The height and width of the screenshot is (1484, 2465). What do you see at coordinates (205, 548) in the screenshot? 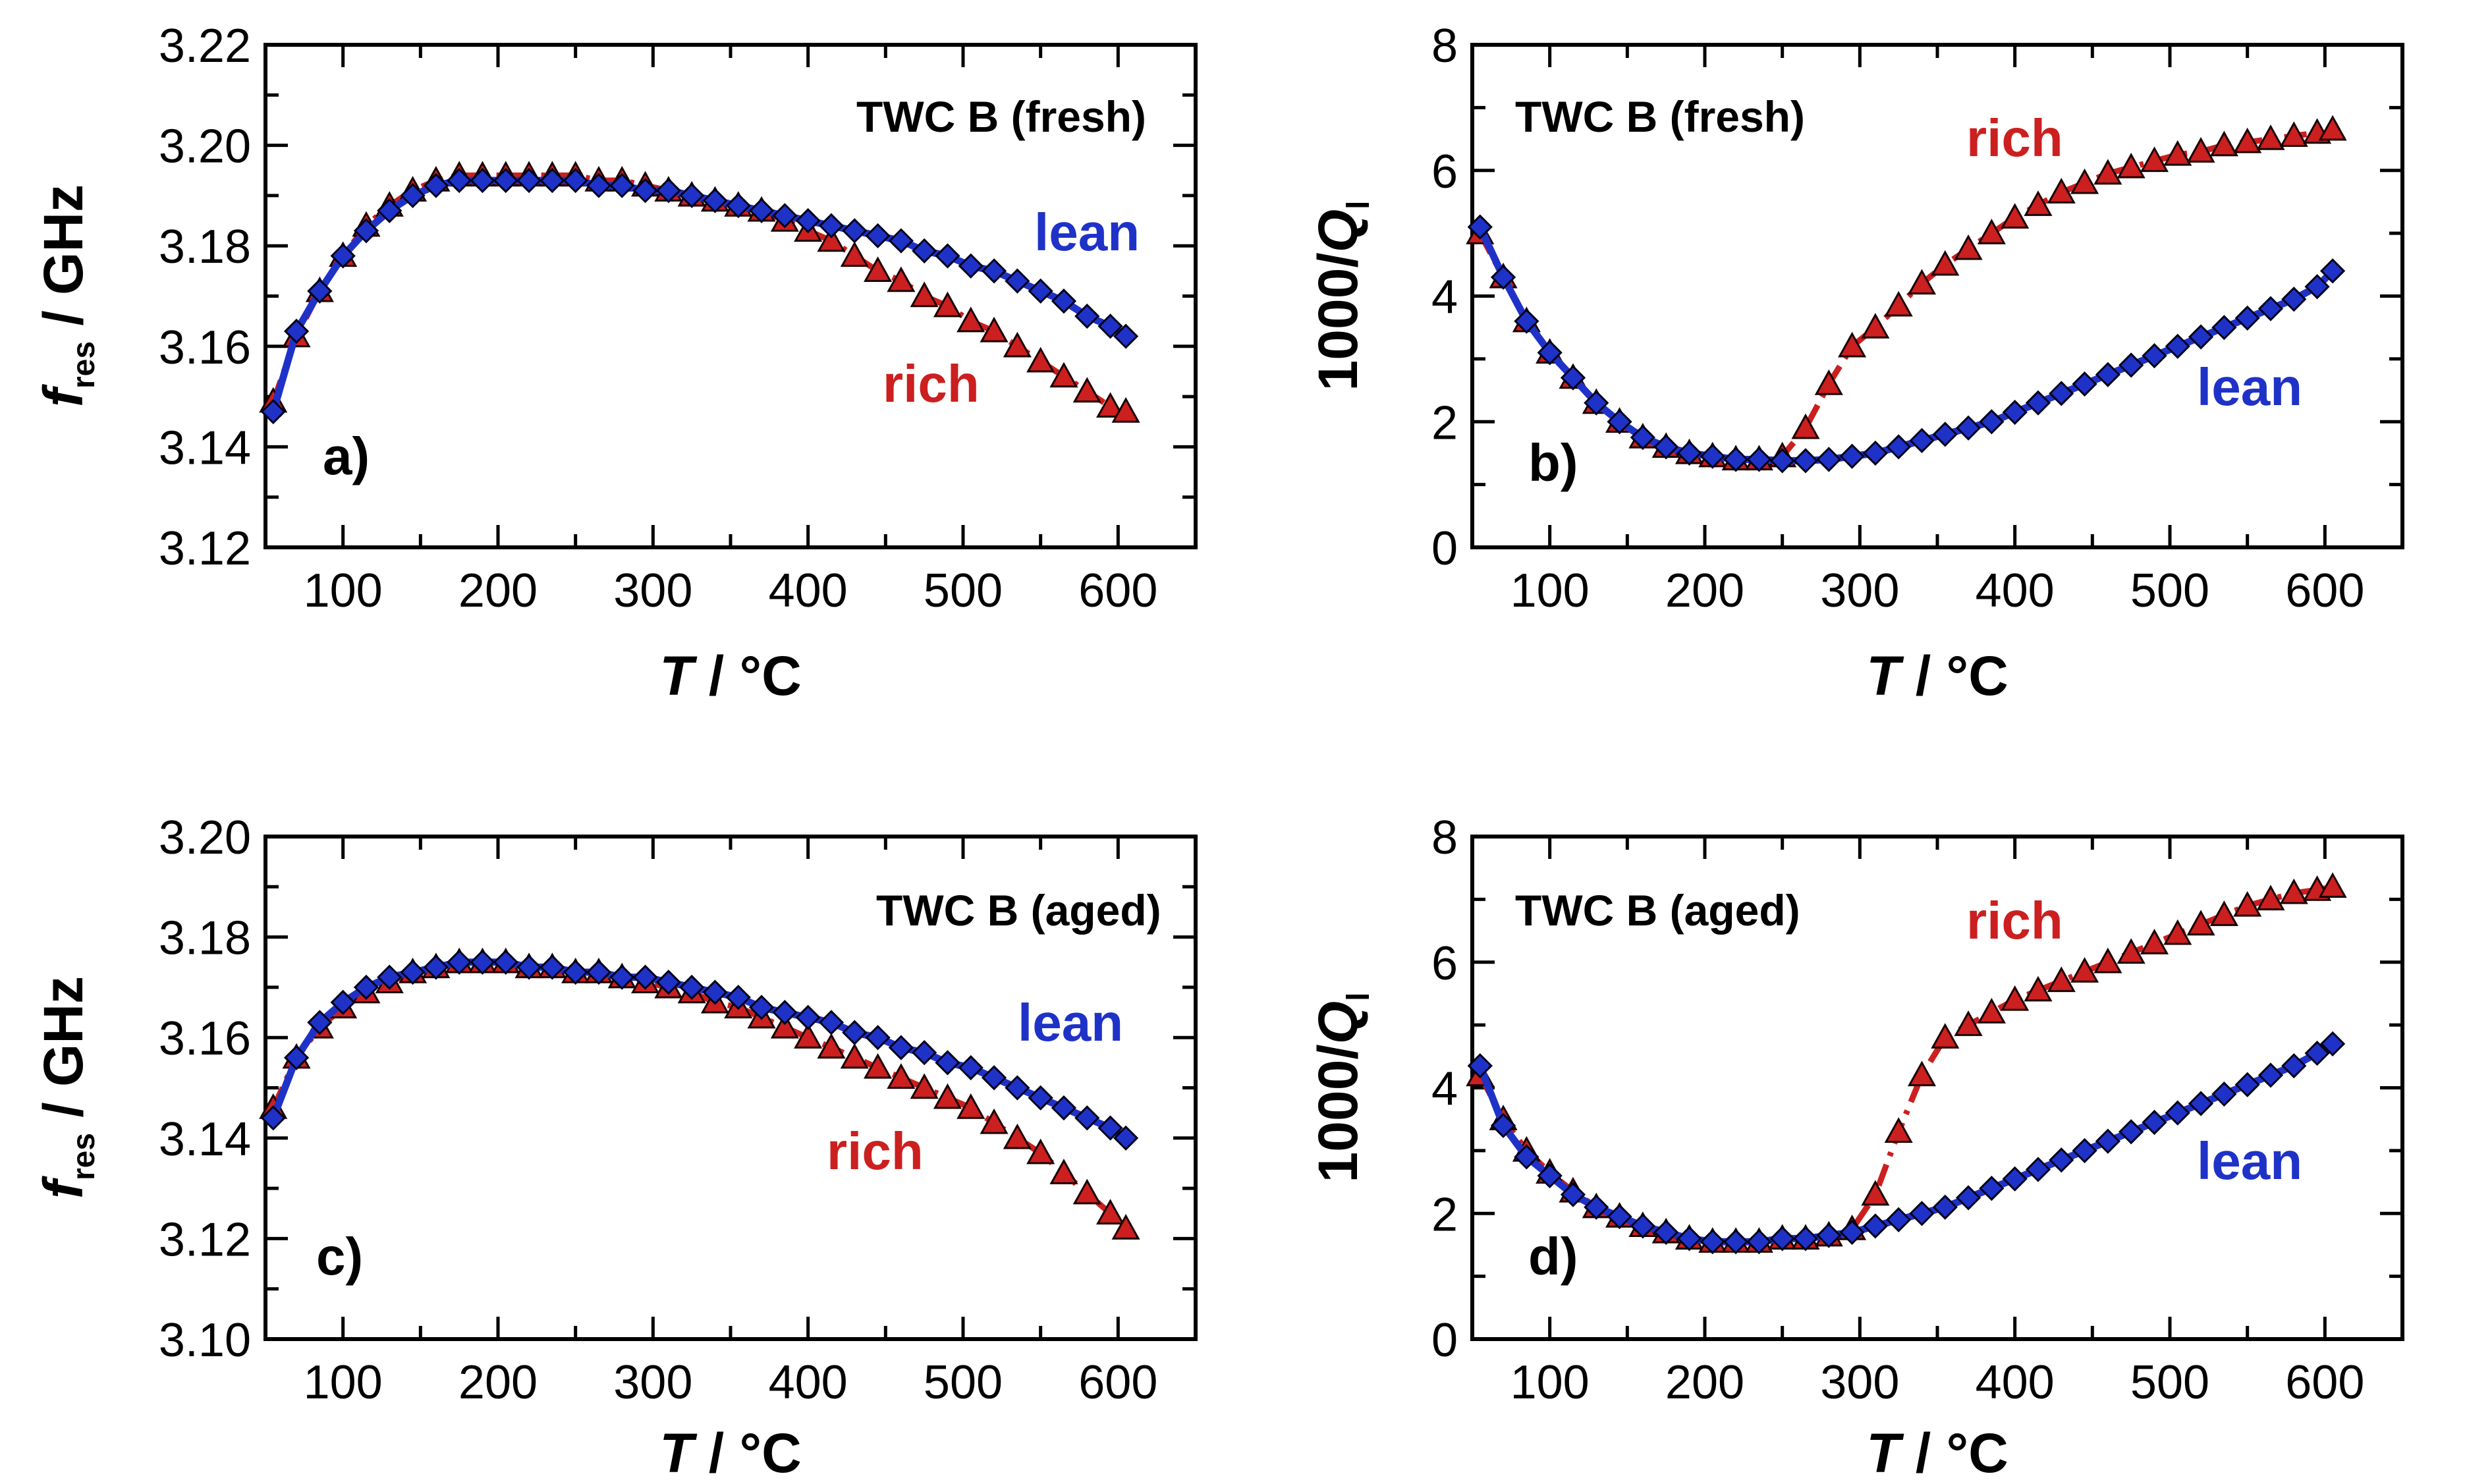
I see `panel-a-y-tick-label: 3.12` at bounding box center [205, 548].